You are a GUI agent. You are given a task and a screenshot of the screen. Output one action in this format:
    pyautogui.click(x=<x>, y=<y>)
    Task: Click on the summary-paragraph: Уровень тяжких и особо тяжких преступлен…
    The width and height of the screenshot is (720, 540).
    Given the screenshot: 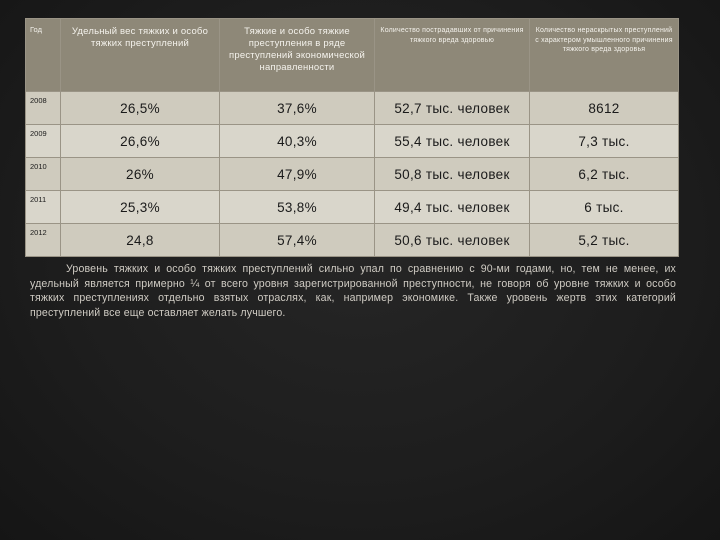 What is the action you would take?
    pyautogui.click(x=353, y=291)
    